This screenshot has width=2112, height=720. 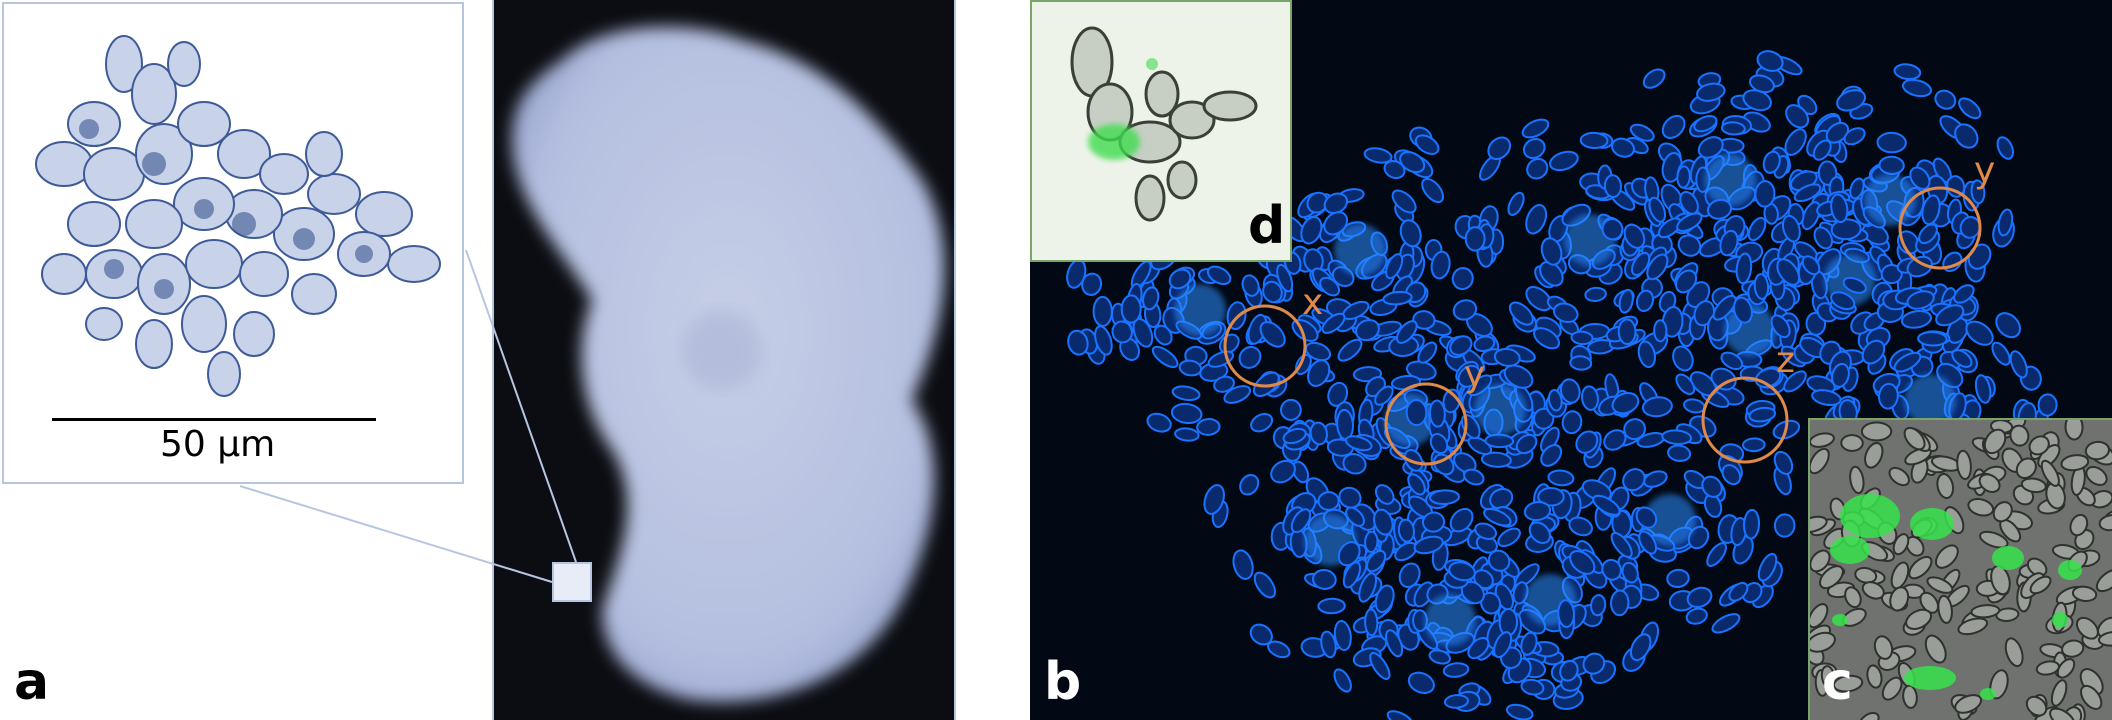 What do you see at coordinates (214, 419) in the screenshot?
I see `scale-bar-line` at bounding box center [214, 419].